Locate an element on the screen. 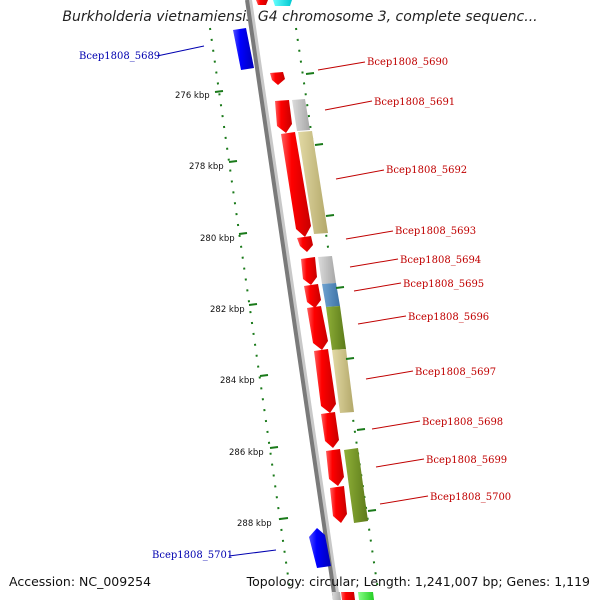  gene-label-bcep1808-5690: Bcep1808_5690 is located at coordinates (407, 62).